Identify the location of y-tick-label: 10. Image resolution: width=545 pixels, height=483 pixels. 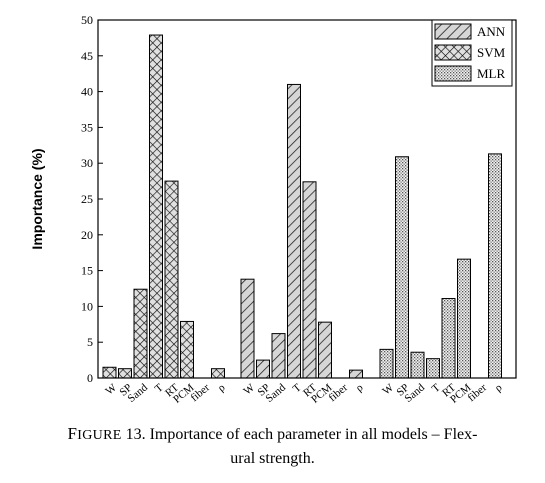
(87, 306).